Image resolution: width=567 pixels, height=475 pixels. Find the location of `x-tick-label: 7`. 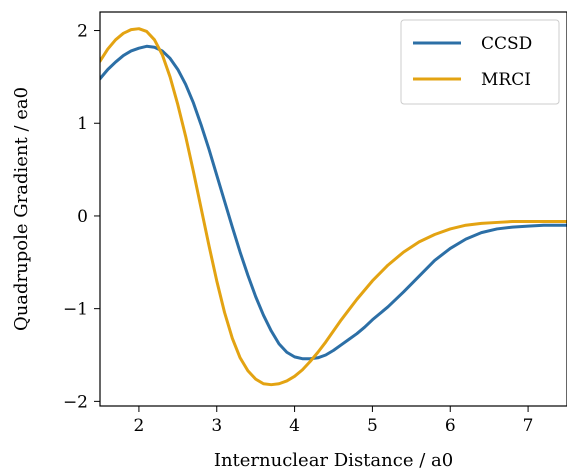

x-tick-label: 7 is located at coordinates (528, 426).